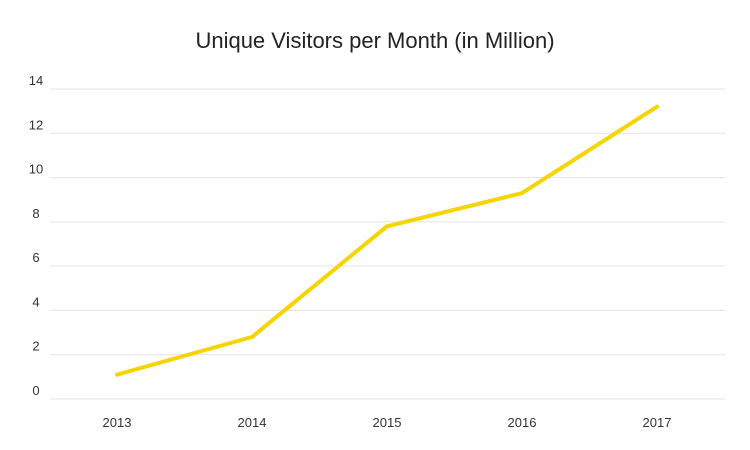  I want to click on x-axis-ticks: 2013 2014 2015 2016 2017, so click(387, 422).